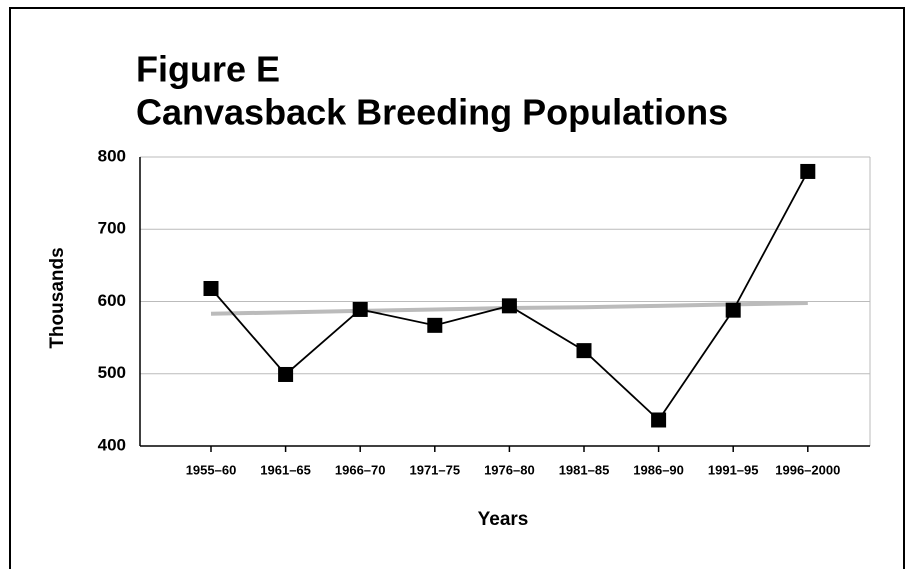  What do you see at coordinates (658, 469) in the screenshot?
I see `x-tick-label: 1986–90` at bounding box center [658, 469].